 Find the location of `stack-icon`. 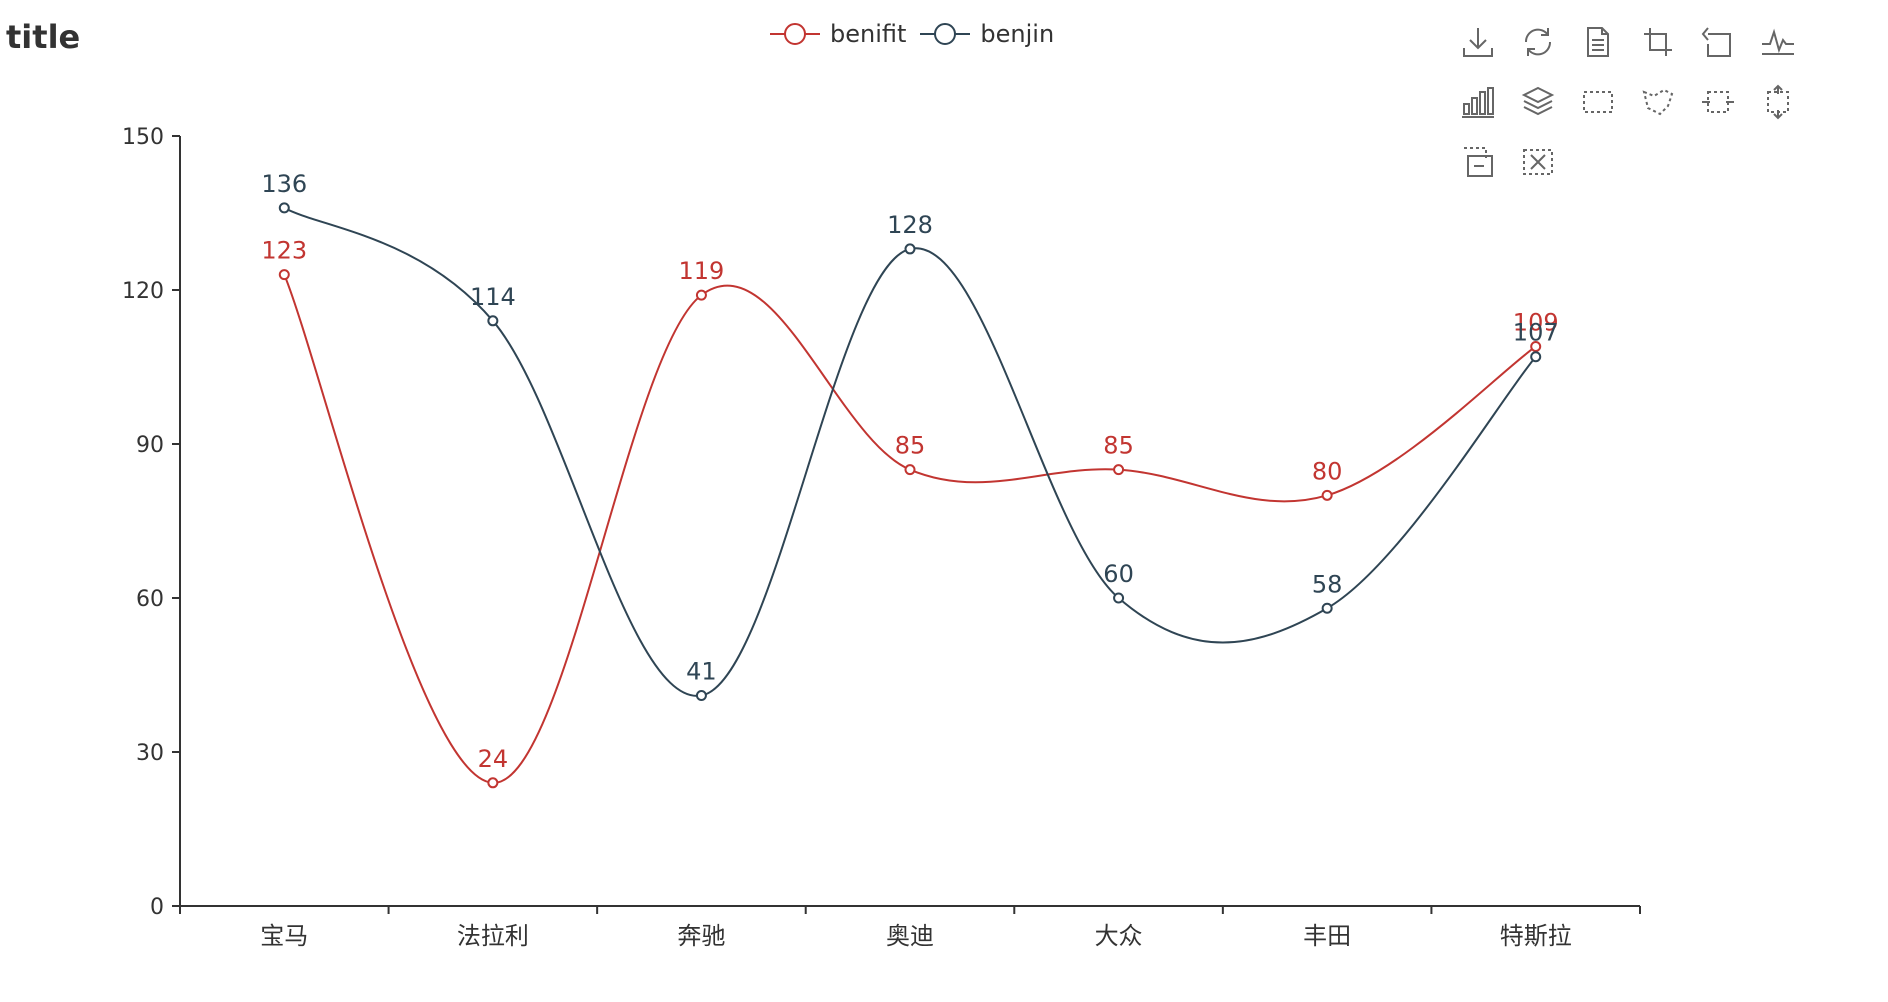

stack-icon is located at coordinates (1538, 102).